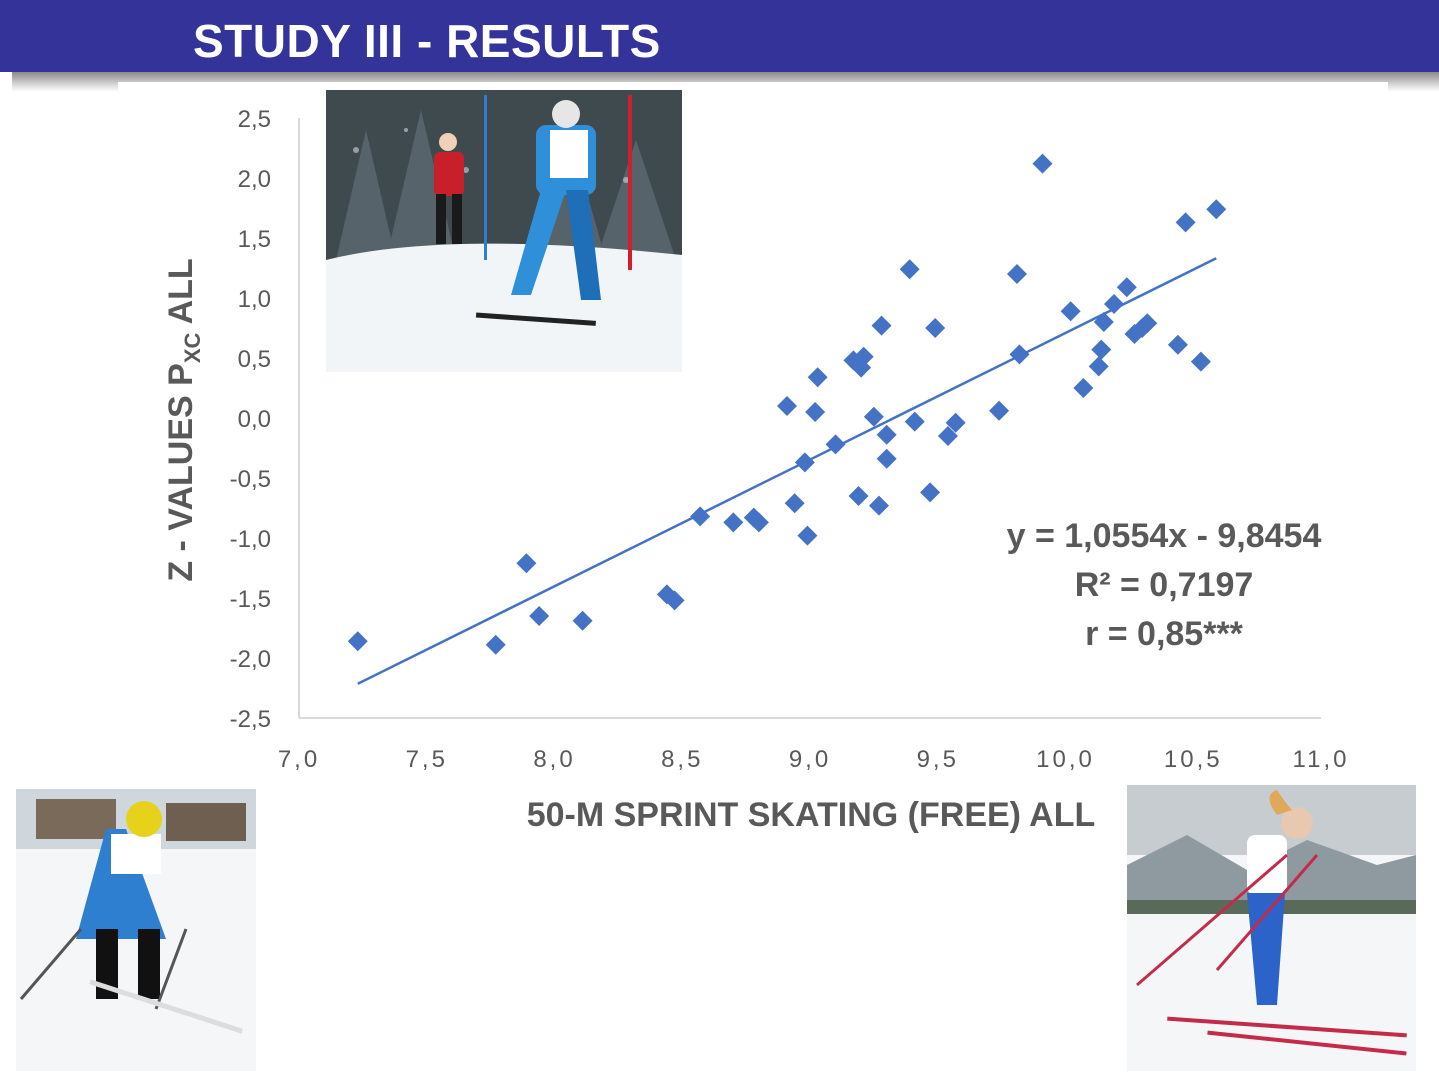 The width and height of the screenshot is (1439, 1080). What do you see at coordinates (136, 930) in the screenshot?
I see `photo-skier-yellow-hat` at bounding box center [136, 930].